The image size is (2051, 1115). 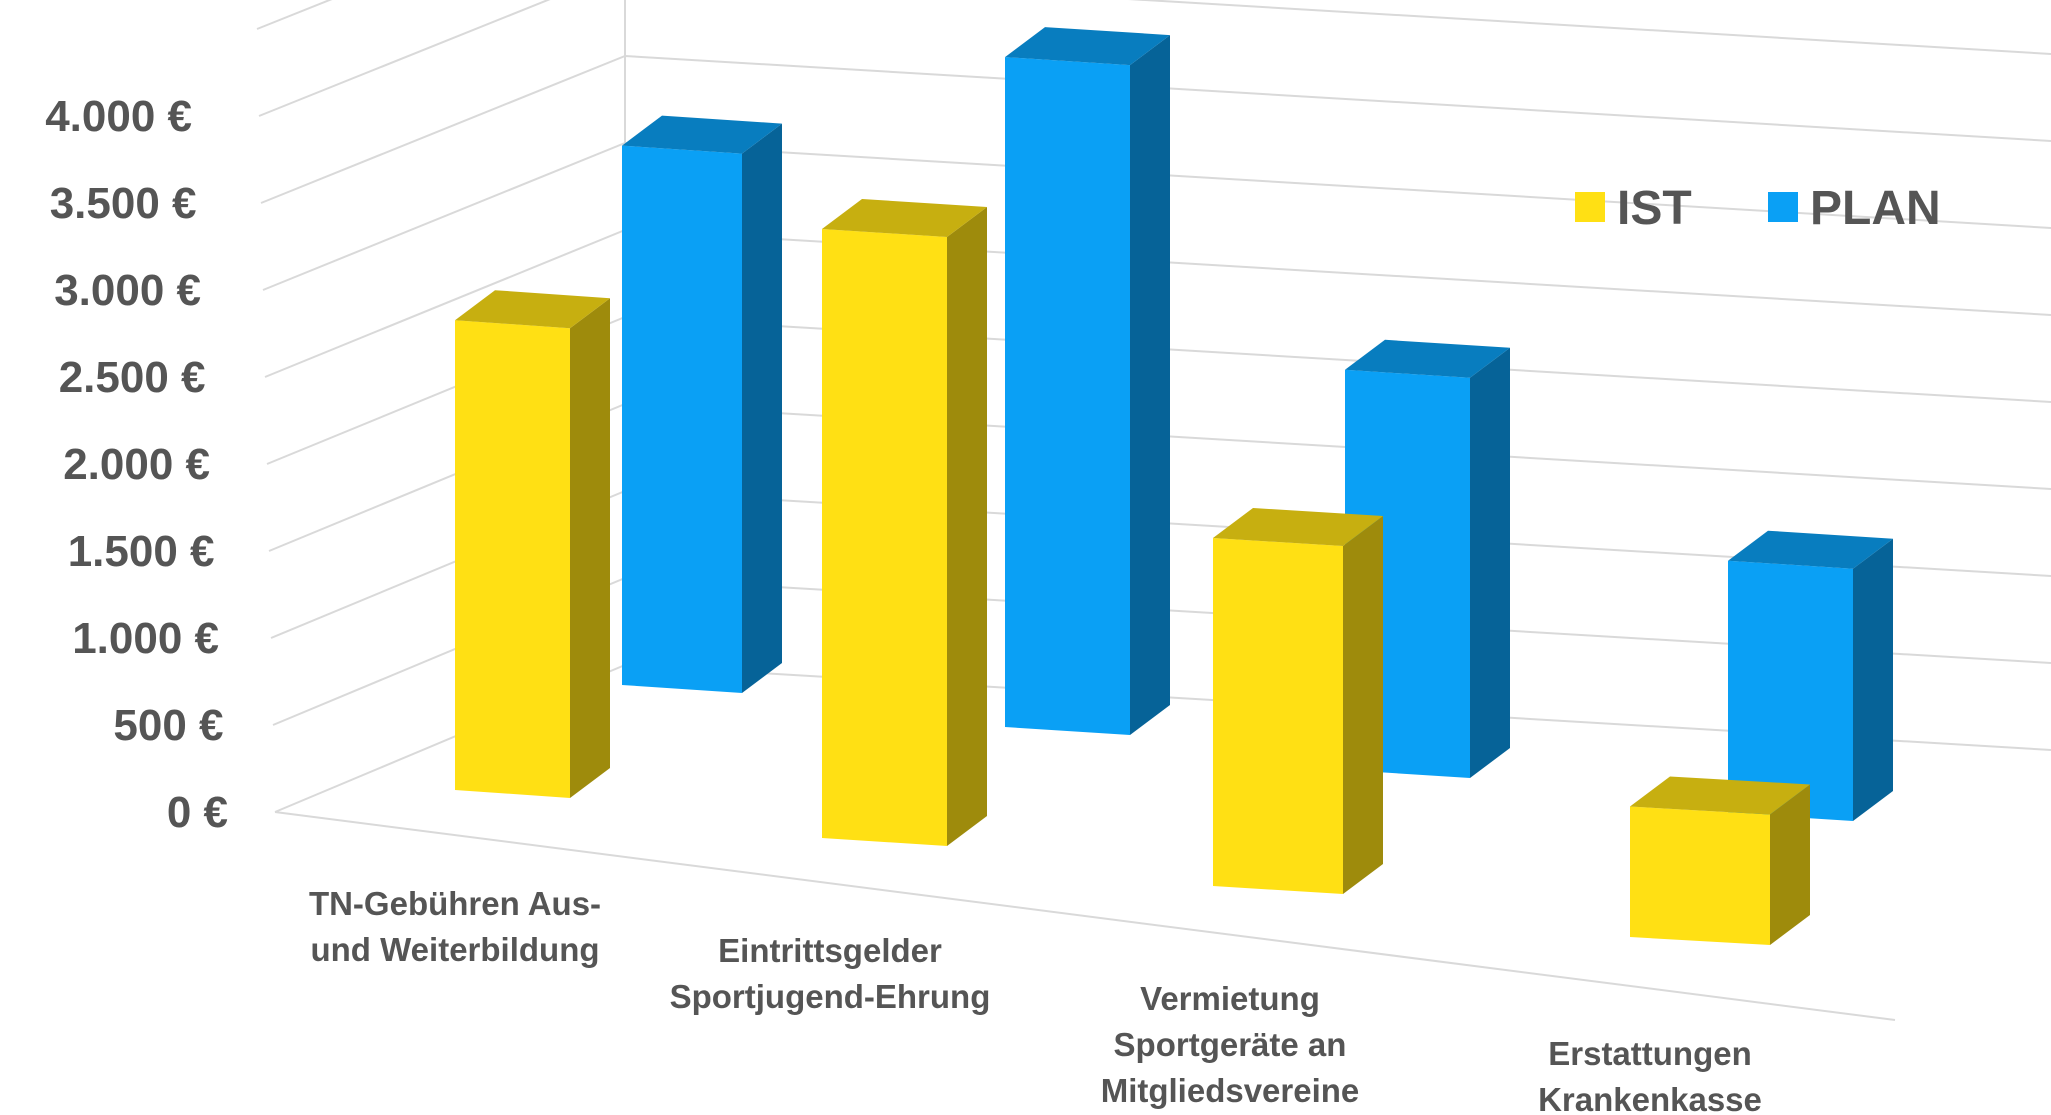 What do you see at coordinates (1230, 1044) in the screenshot?
I see `category-label: Sportgeräte an` at bounding box center [1230, 1044].